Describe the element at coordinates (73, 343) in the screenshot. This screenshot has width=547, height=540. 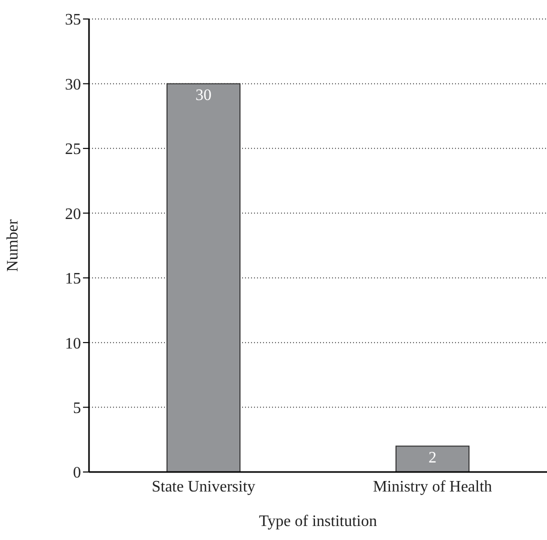
I see `y-tick-label: 10` at that location.